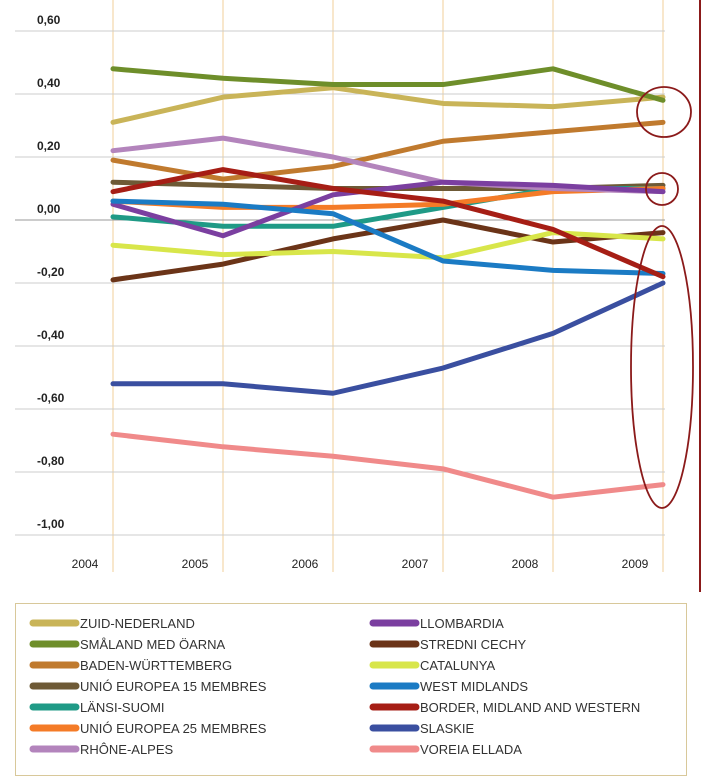  I want to click on legend-label: ZUID-NEDERLAND, so click(137, 623).